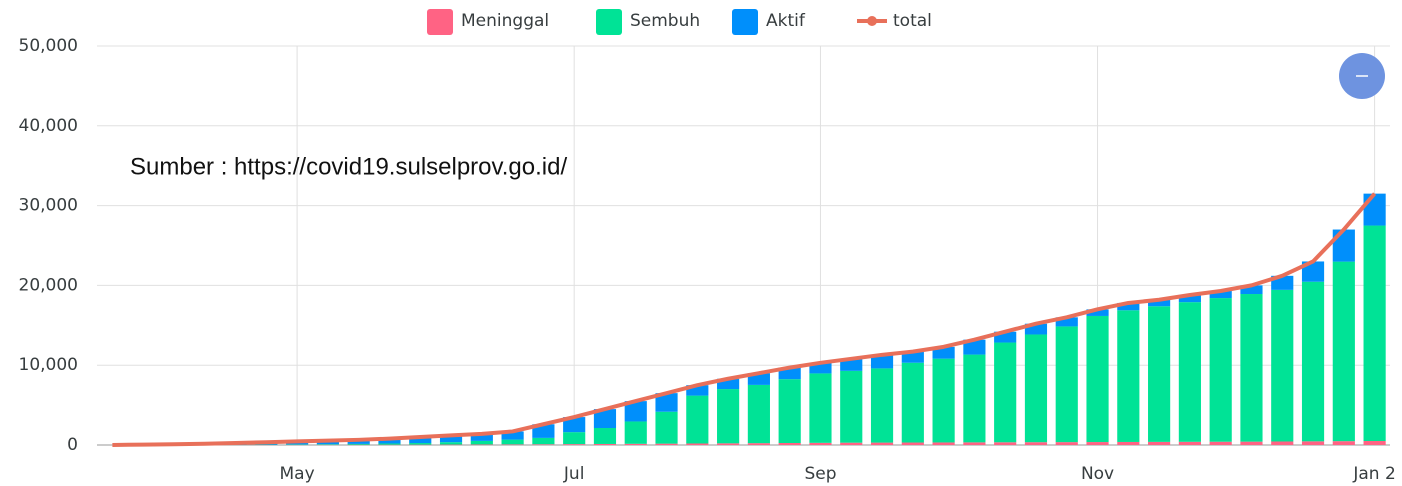  I want to click on y-tick-label: 20,000, so click(48, 285).